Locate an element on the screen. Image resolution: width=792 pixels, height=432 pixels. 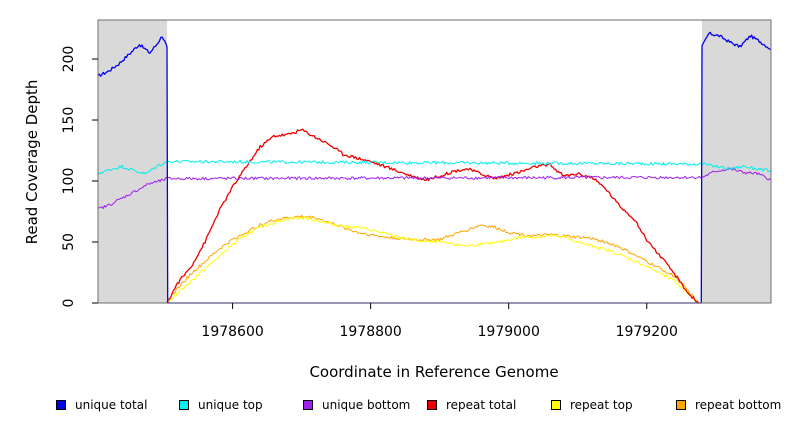
y-tick-label: 0 is located at coordinates (69, 303).